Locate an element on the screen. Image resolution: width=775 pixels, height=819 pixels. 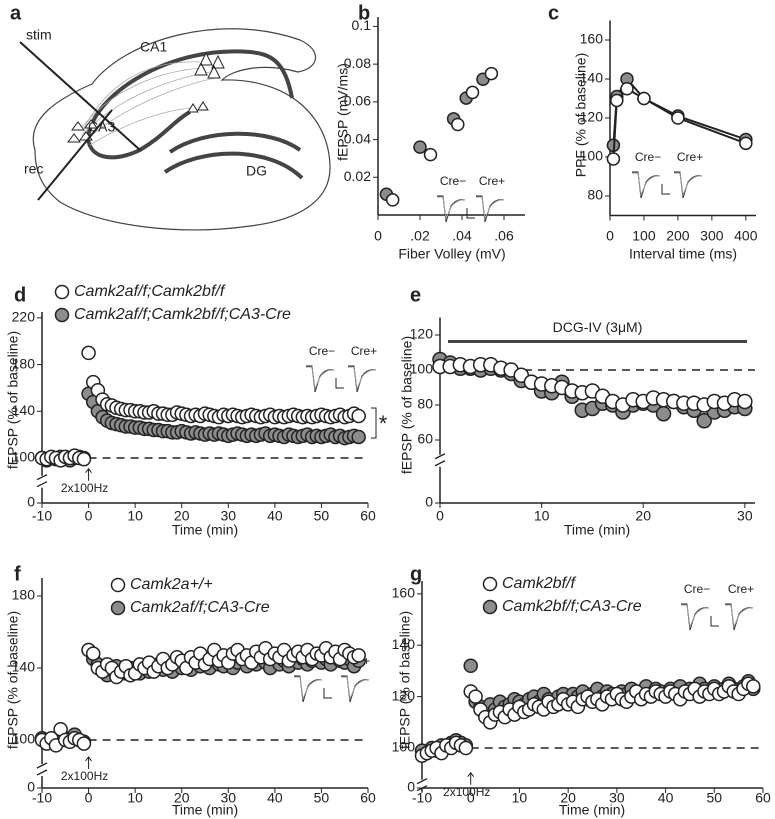
panel-label: d is located at coordinates (20, 295).